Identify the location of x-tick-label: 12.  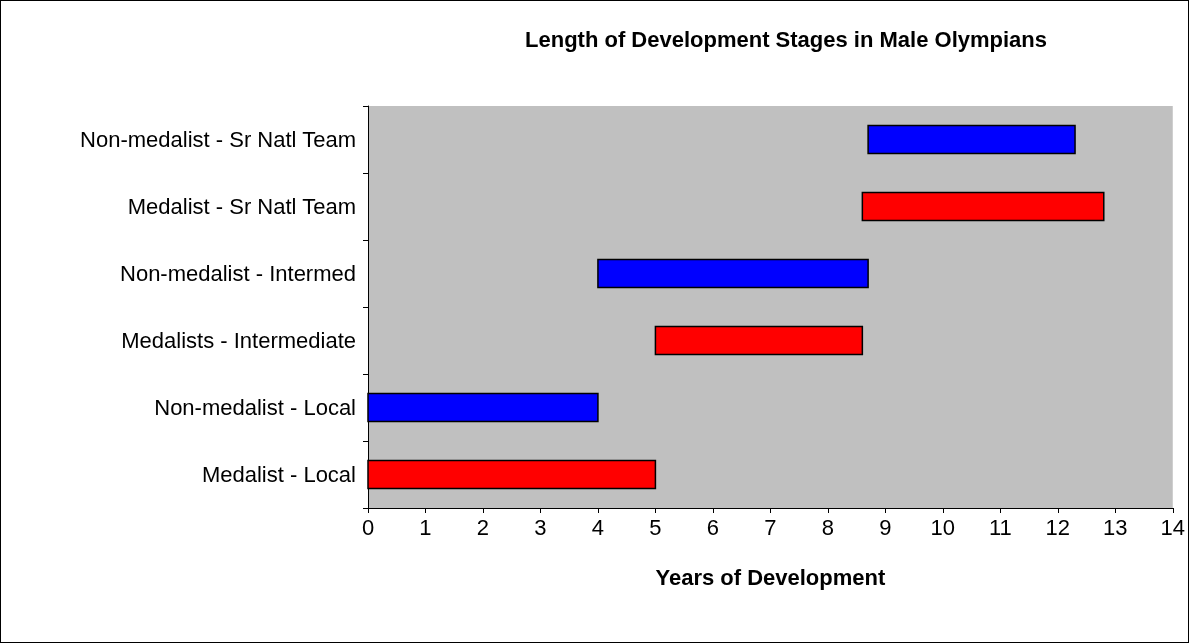
(1058, 527).